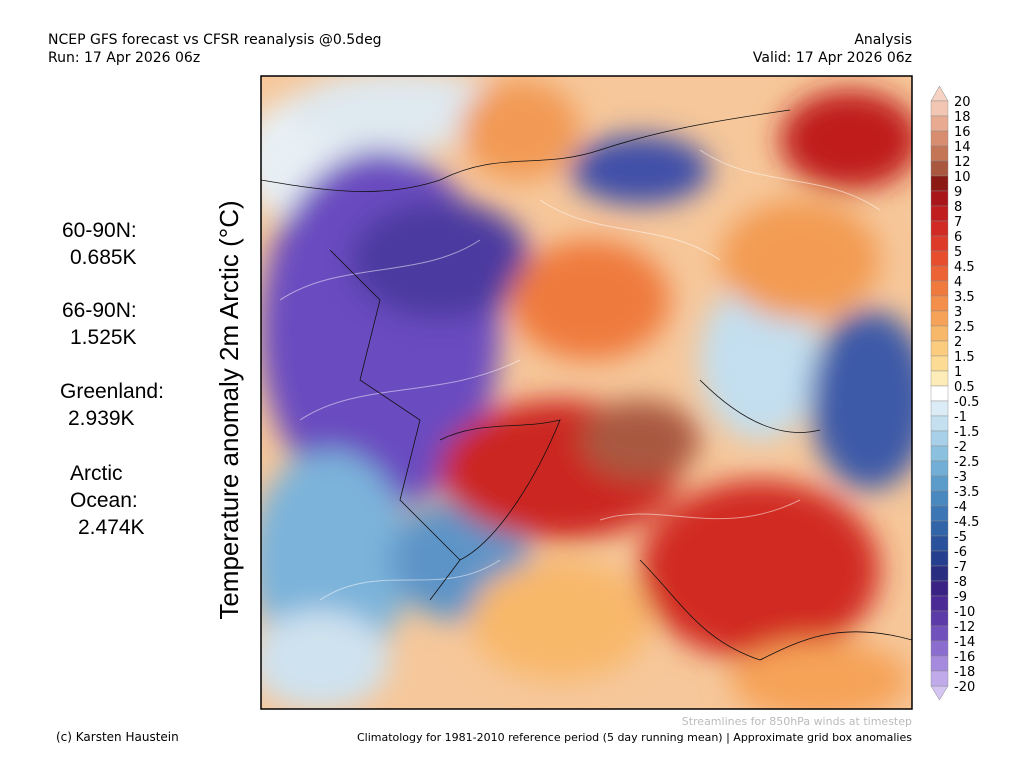  Describe the element at coordinates (99, 310) in the screenshot. I see `stat-label: 66-90N:` at that location.